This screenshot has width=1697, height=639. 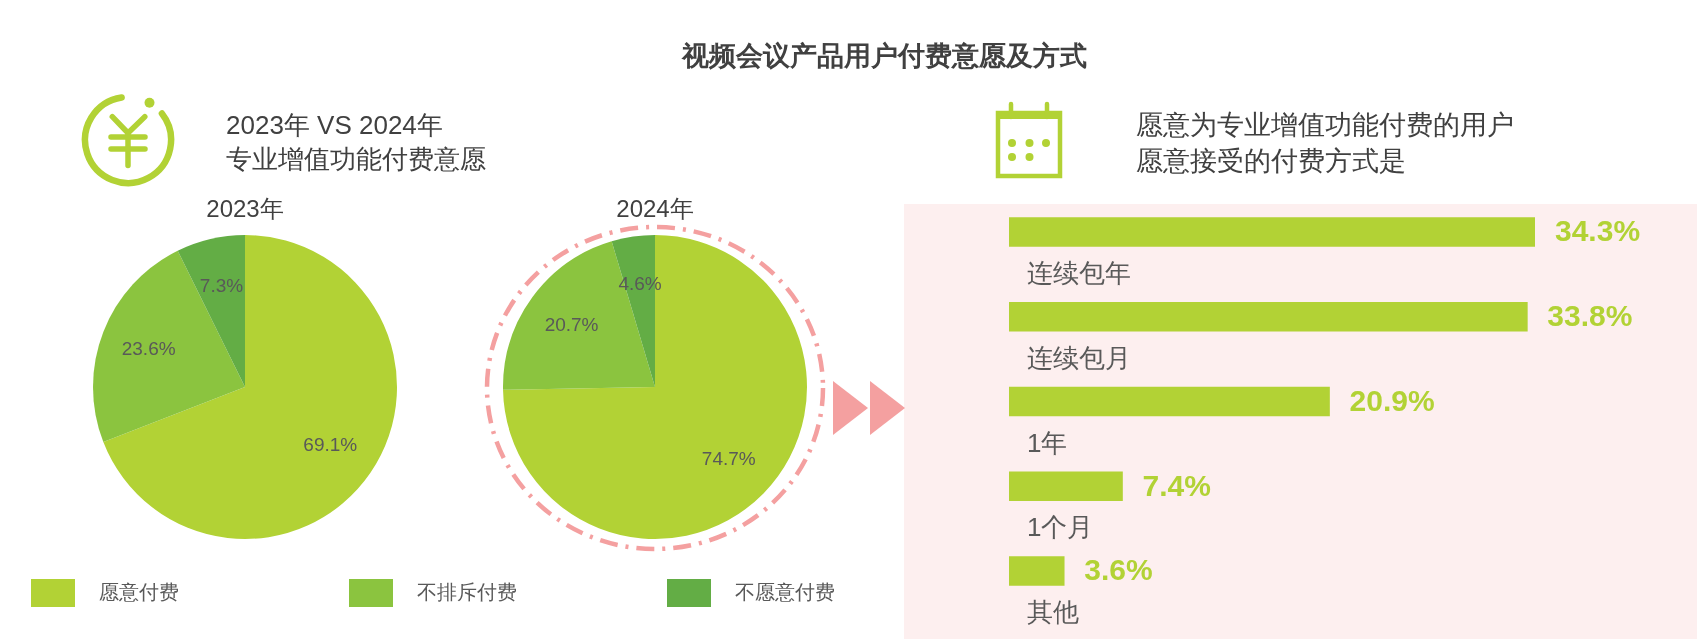 I want to click on y-tick-label: 连续包年, so click(x=1079, y=273).